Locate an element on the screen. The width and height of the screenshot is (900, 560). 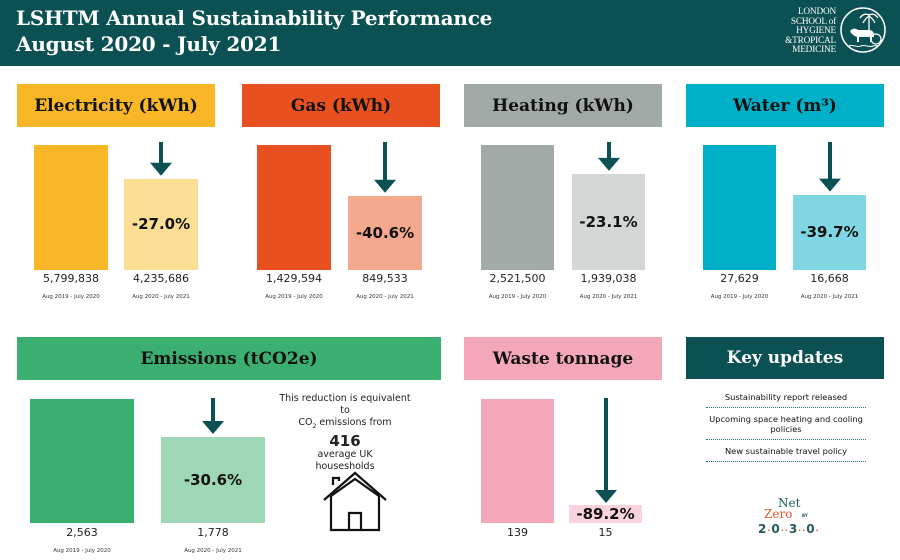
heating-period-label: Aug 2020 - July 2021 is located at coordinates (608, 297).